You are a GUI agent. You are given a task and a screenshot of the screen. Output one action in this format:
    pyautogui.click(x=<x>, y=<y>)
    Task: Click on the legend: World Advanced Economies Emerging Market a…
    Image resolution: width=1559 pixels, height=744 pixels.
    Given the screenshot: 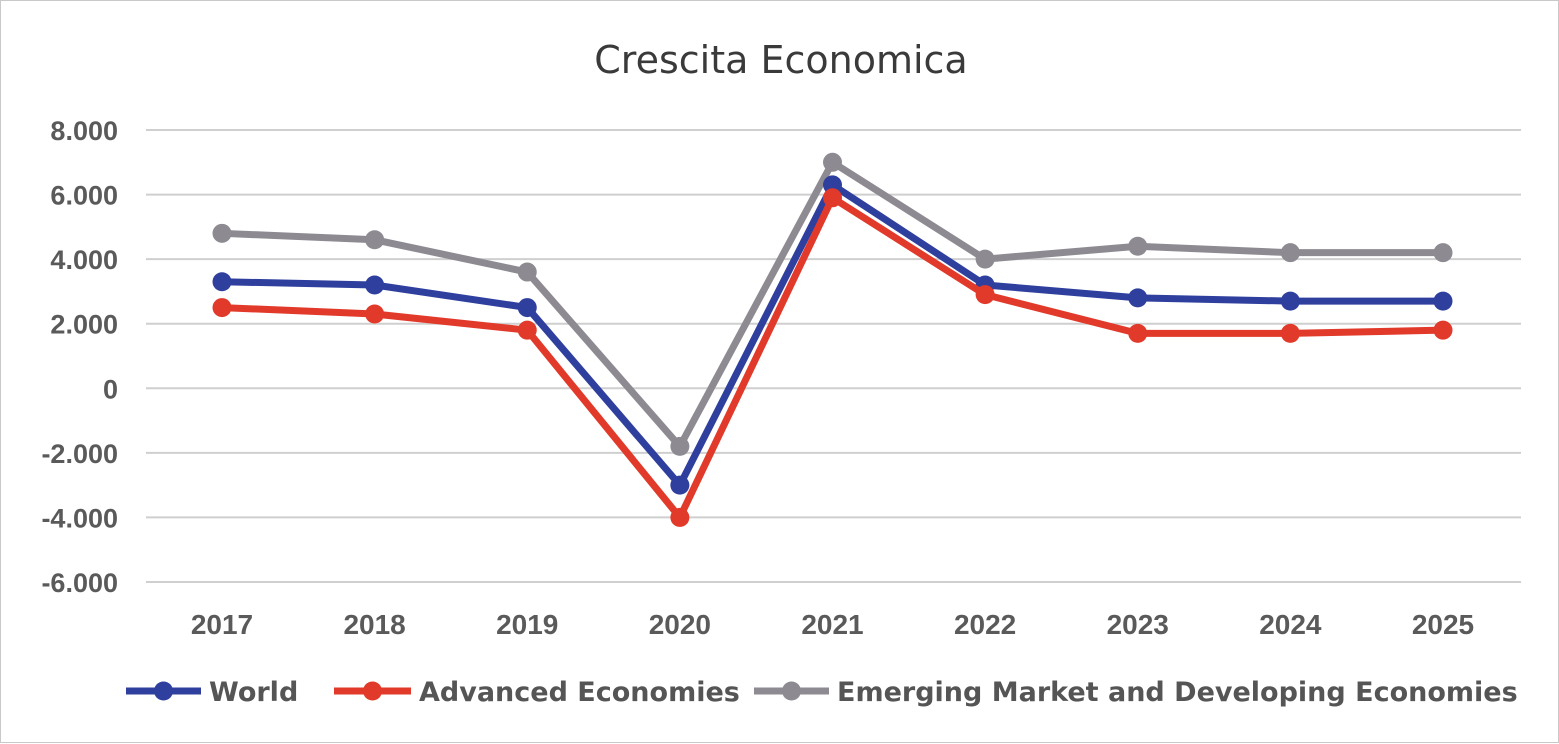 What is the action you would take?
    pyautogui.click(x=822, y=692)
    